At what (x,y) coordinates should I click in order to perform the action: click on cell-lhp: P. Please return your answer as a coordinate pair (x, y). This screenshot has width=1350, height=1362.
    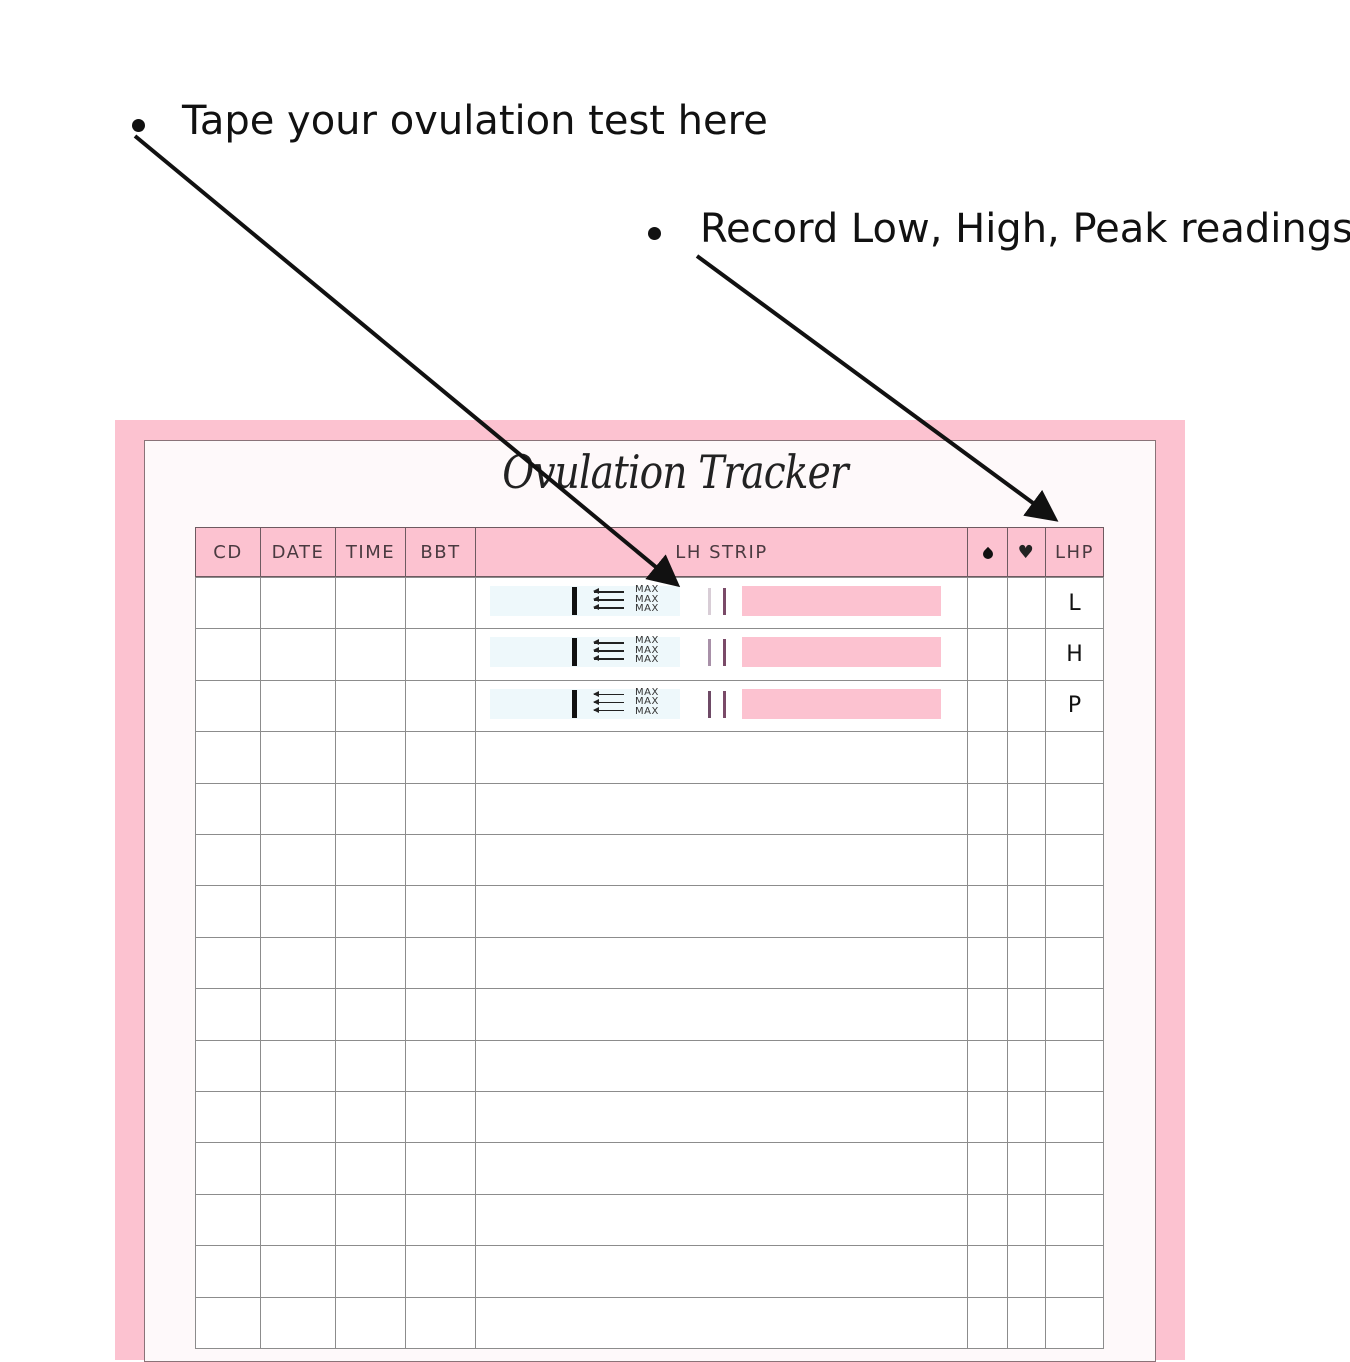
    Looking at the image, I should click on (1074, 706).